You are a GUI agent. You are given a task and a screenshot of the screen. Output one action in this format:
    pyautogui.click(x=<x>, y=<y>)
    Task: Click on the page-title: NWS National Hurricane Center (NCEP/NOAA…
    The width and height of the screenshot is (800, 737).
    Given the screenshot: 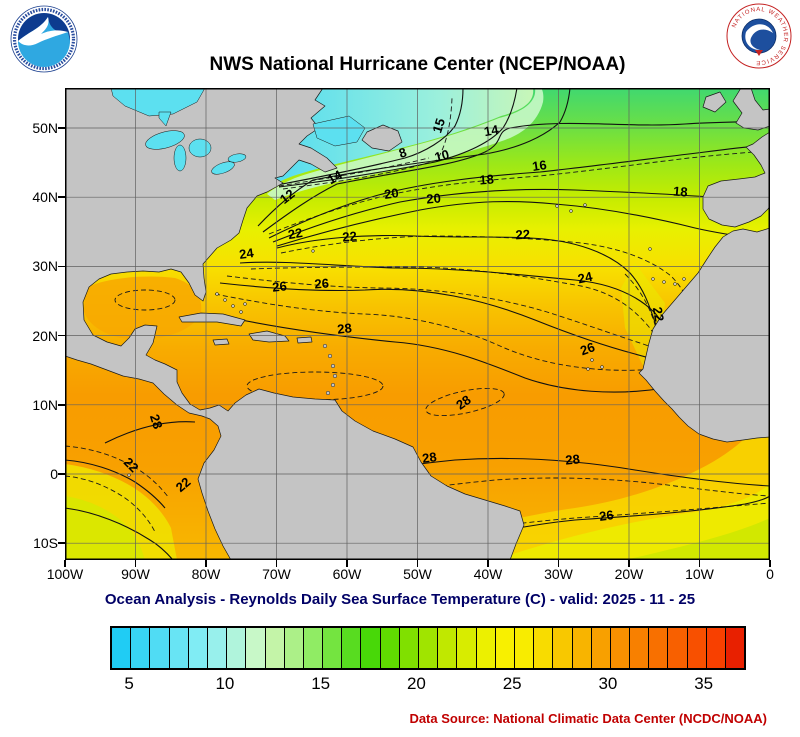 What is the action you would take?
    pyautogui.click(x=417, y=64)
    